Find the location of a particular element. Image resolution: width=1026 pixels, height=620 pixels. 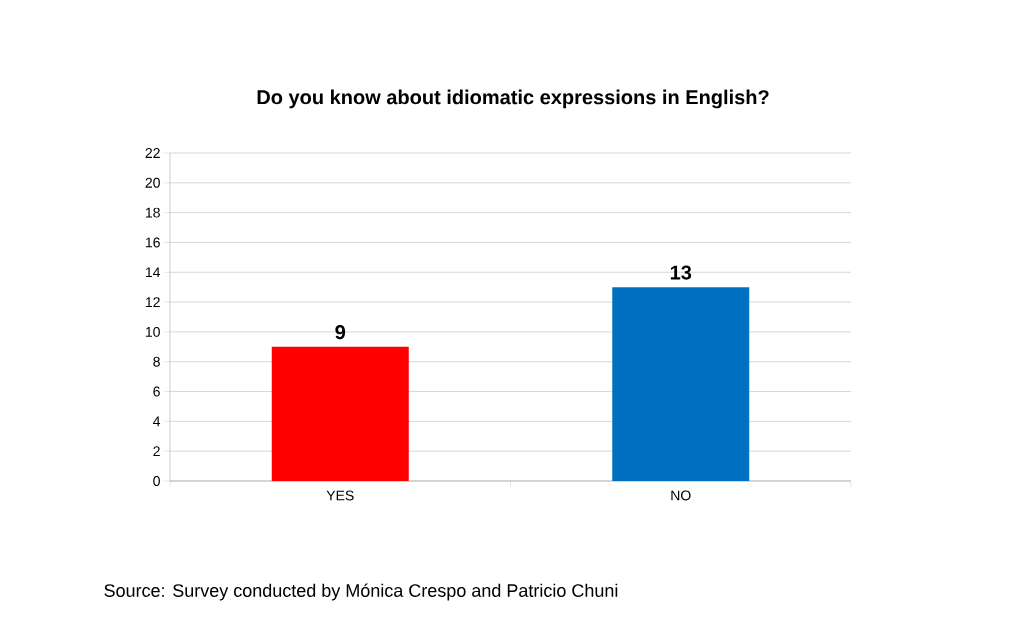

y-tick-label: 8 is located at coordinates (156, 361).